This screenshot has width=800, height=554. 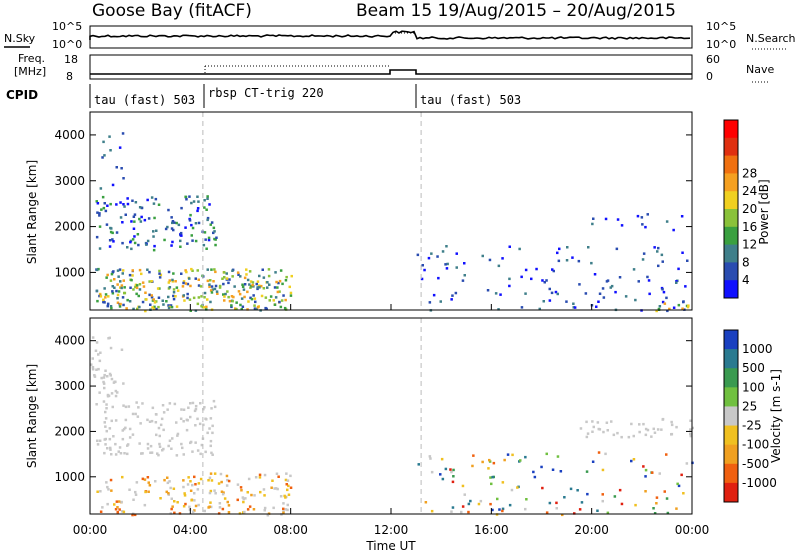 I want to click on colorbar-tick-label: 12, so click(x=749, y=245).